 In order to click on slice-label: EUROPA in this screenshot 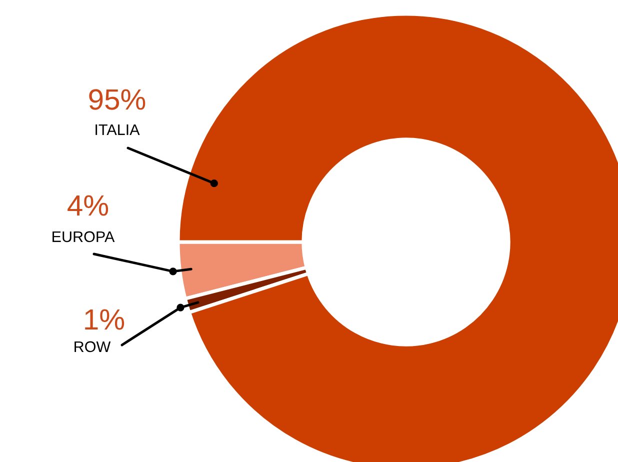, I will do `click(83, 236)`.